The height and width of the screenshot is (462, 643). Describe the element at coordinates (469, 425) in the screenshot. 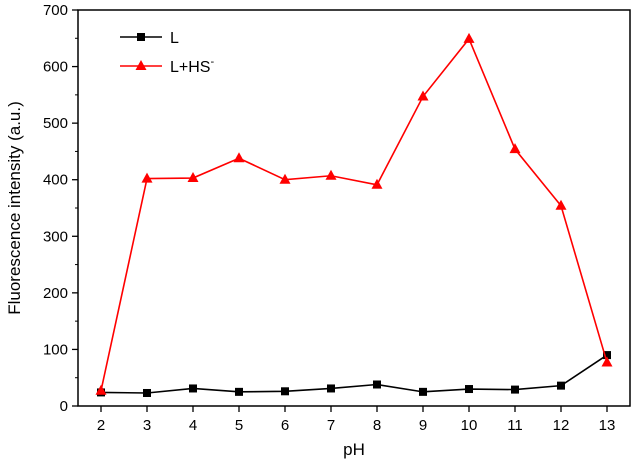

I see `x-tick-label: 10` at that location.